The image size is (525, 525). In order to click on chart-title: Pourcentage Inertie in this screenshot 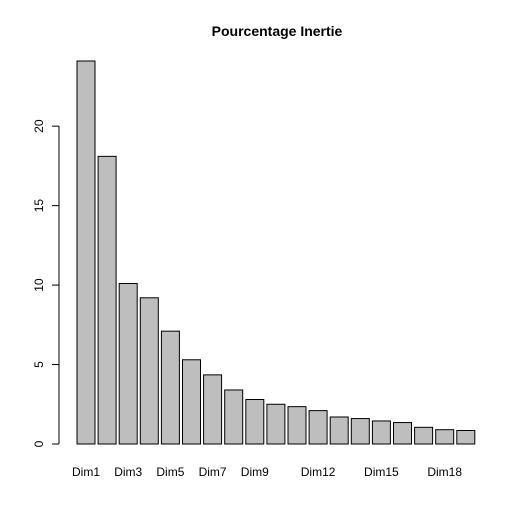, I will do `click(277, 31)`.